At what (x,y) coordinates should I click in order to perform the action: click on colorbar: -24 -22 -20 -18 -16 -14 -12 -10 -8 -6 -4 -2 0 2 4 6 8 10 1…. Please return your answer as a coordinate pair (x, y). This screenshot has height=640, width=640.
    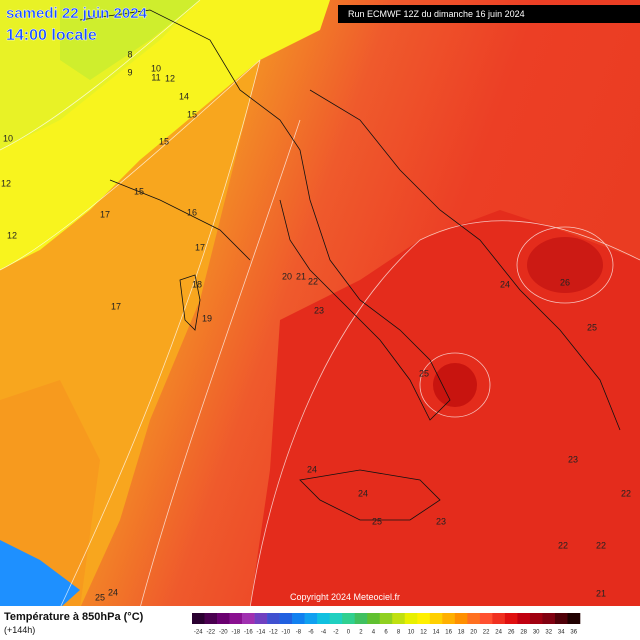
    Looking at the image, I should click on (386, 624).